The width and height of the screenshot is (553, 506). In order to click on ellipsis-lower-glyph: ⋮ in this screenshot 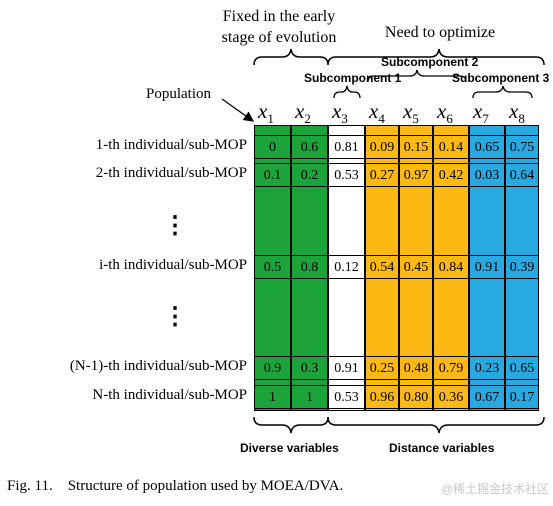, I will do `click(175, 317)`.